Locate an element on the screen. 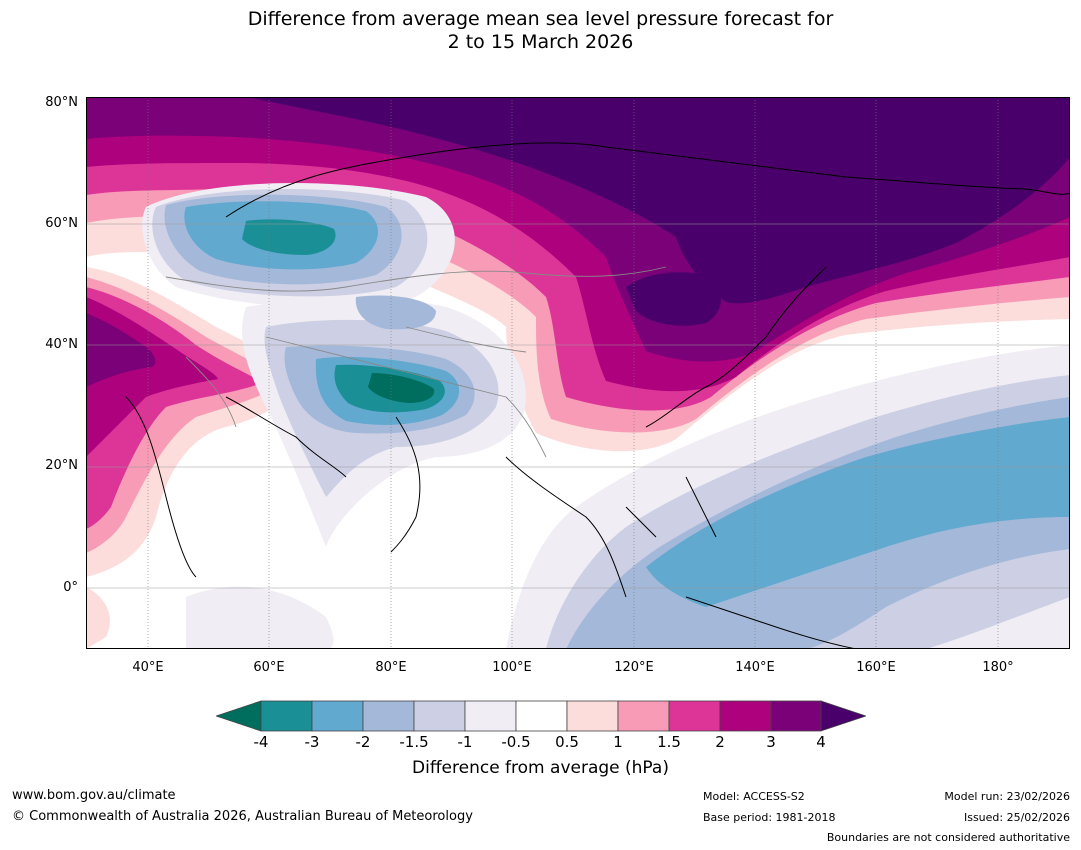 The height and width of the screenshot is (850, 1081). latitude-label: 0° is located at coordinates (70, 587).